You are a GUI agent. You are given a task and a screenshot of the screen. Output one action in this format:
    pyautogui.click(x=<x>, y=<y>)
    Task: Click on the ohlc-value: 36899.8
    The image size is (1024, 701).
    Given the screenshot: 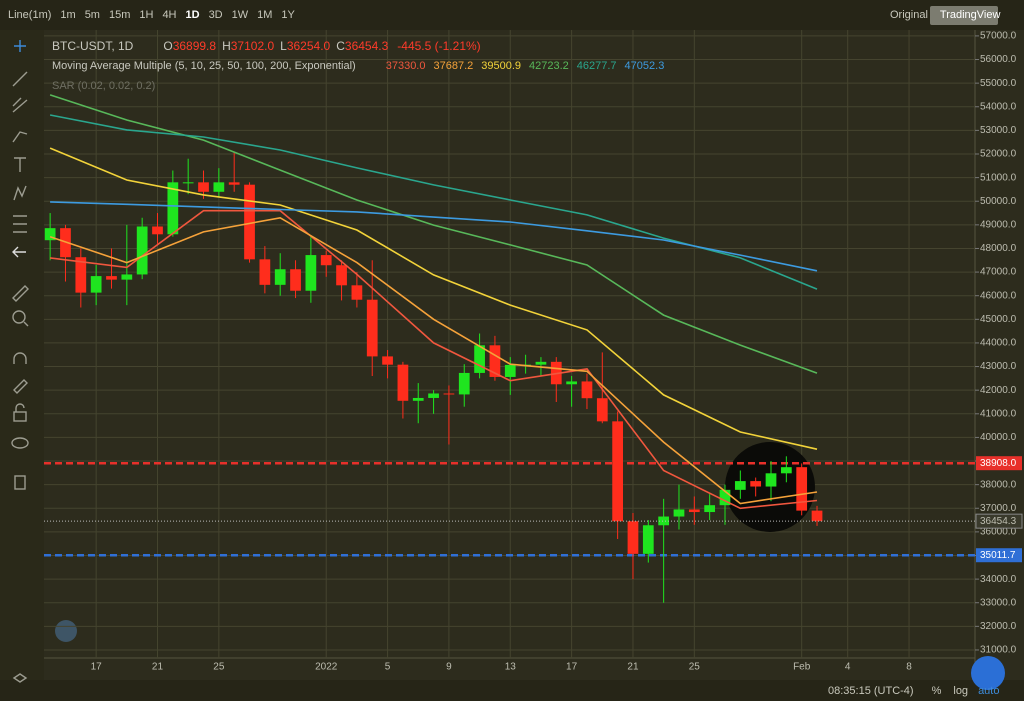 What is the action you would take?
    pyautogui.click(x=194, y=46)
    